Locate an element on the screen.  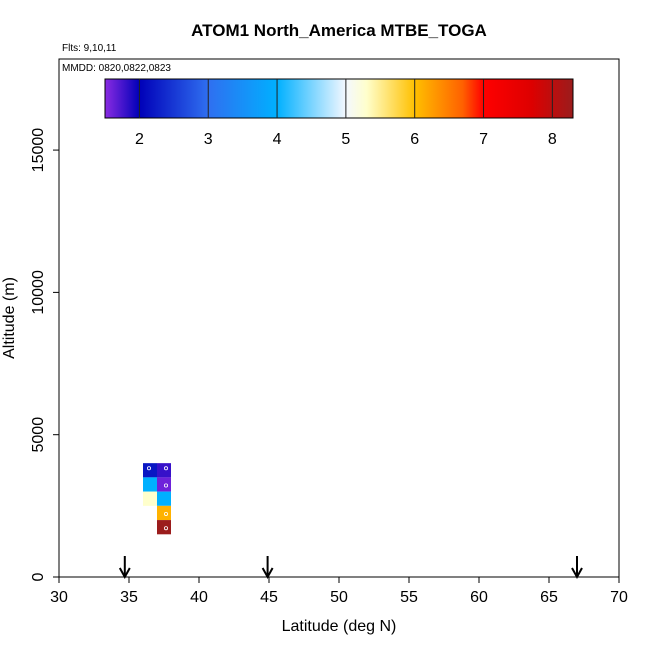
y-tick-label: 0 is located at coordinates (38, 576).